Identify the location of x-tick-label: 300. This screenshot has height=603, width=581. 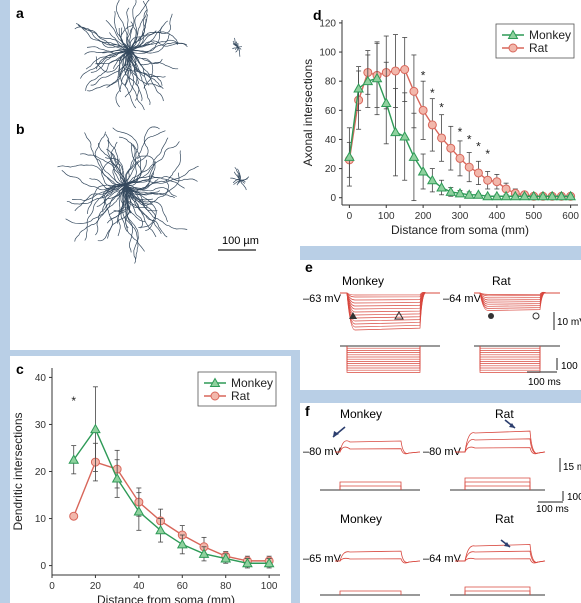
(460, 216).